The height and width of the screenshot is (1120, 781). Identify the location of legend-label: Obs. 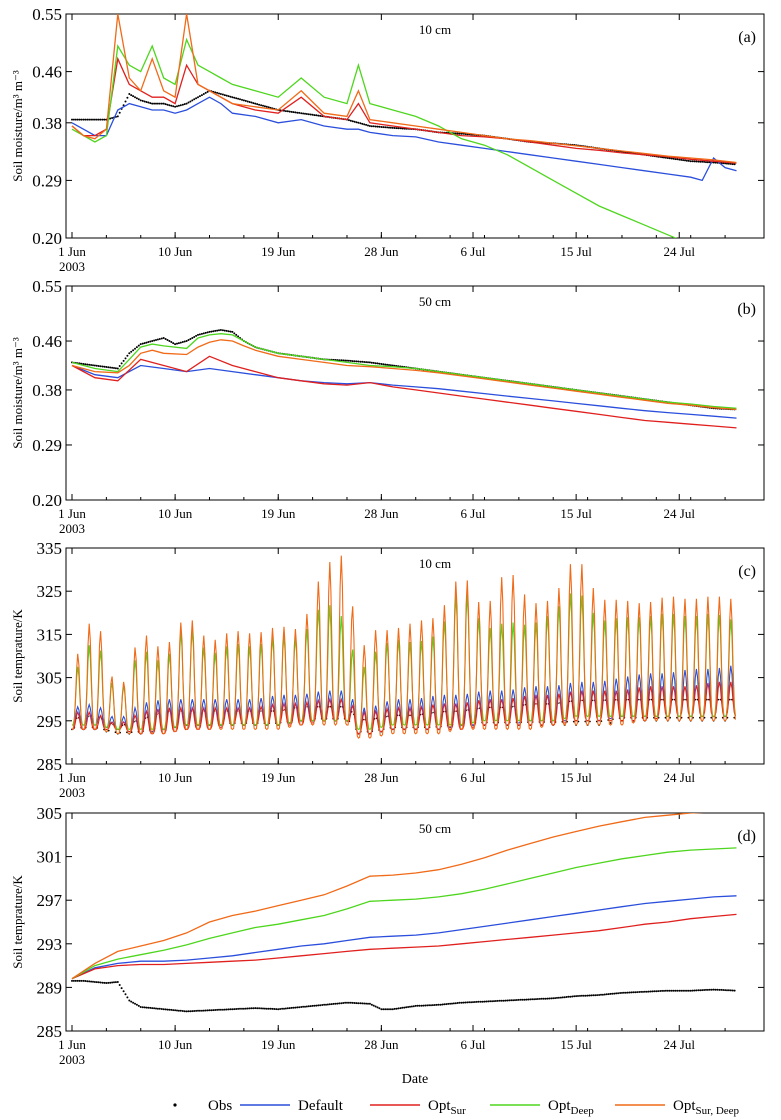
(220, 1106).